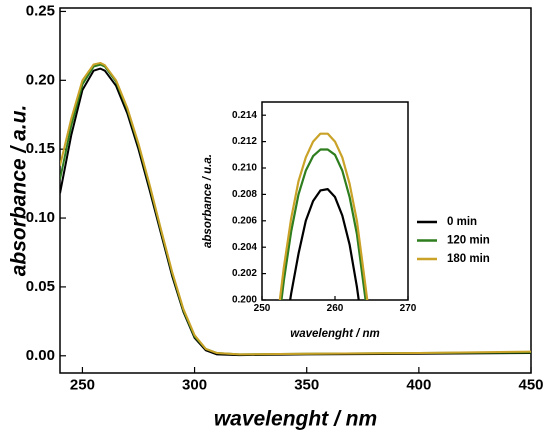 This screenshot has width=550, height=442. What do you see at coordinates (244, 220) in the screenshot?
I see `y-tick-label: 0.206` at bounding box center [244, 220].